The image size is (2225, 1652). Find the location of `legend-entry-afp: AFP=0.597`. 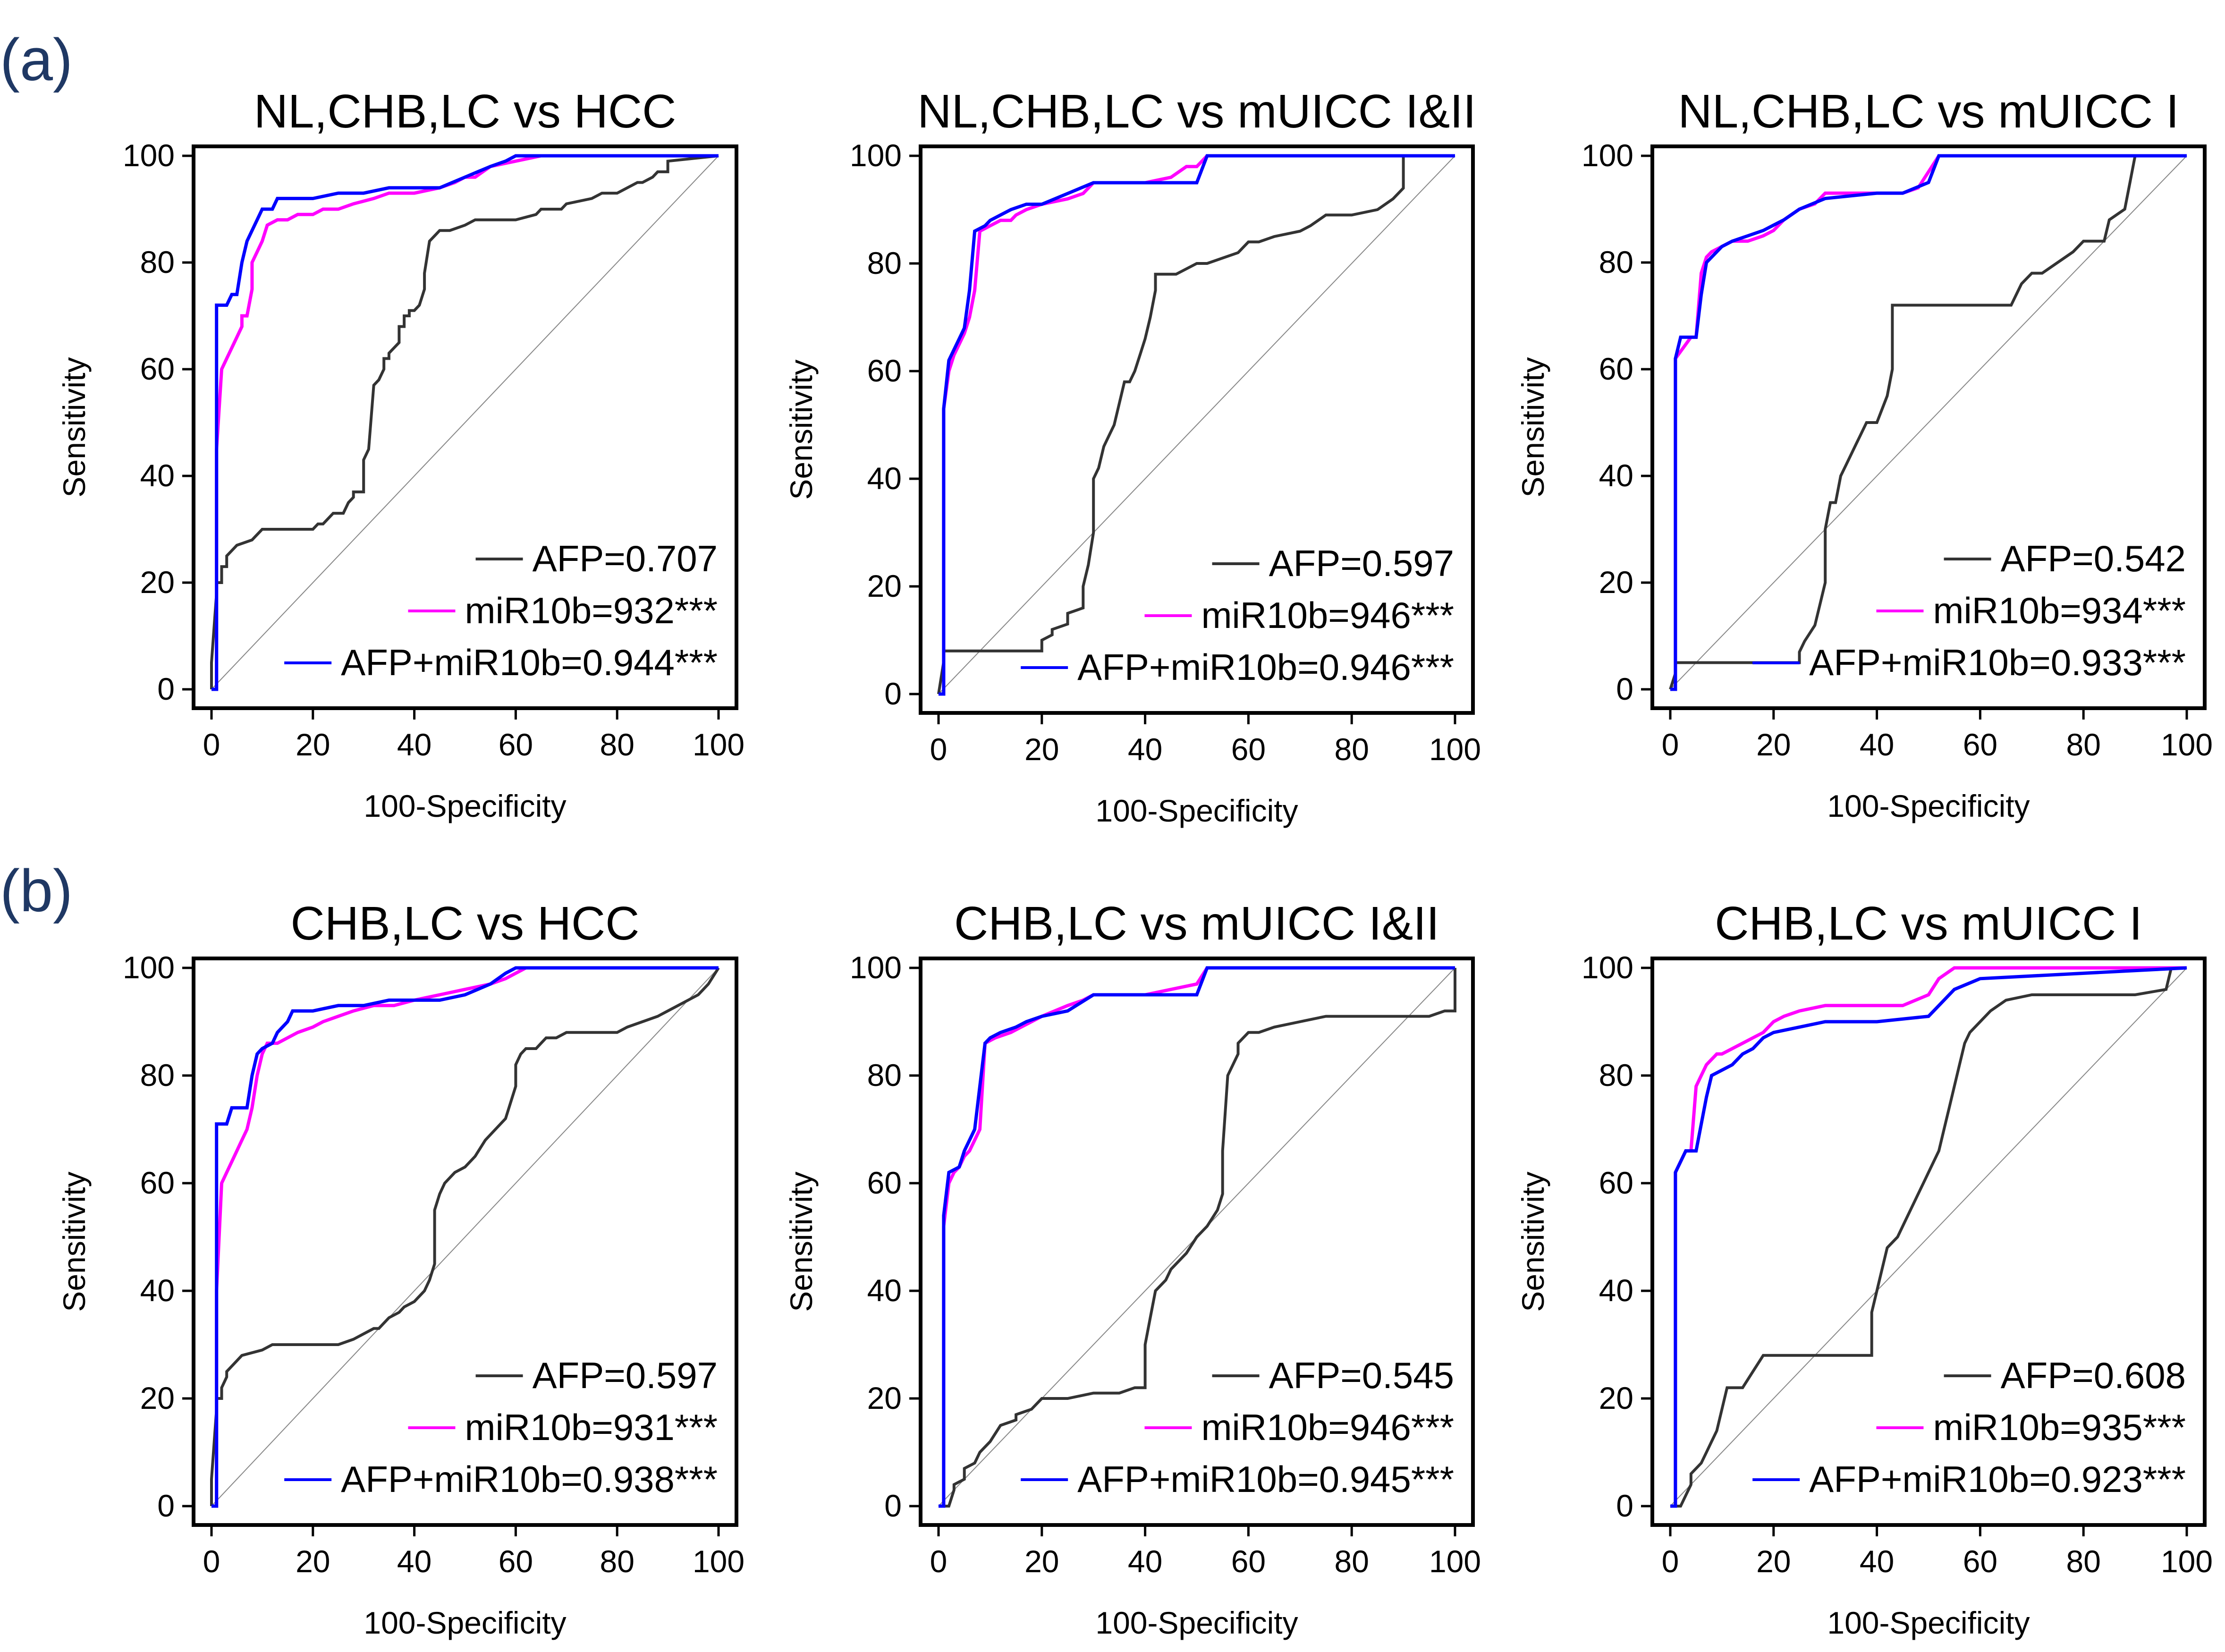

legend-entry-afp: AFP=0.597 is located at coordinates (1361, 563).